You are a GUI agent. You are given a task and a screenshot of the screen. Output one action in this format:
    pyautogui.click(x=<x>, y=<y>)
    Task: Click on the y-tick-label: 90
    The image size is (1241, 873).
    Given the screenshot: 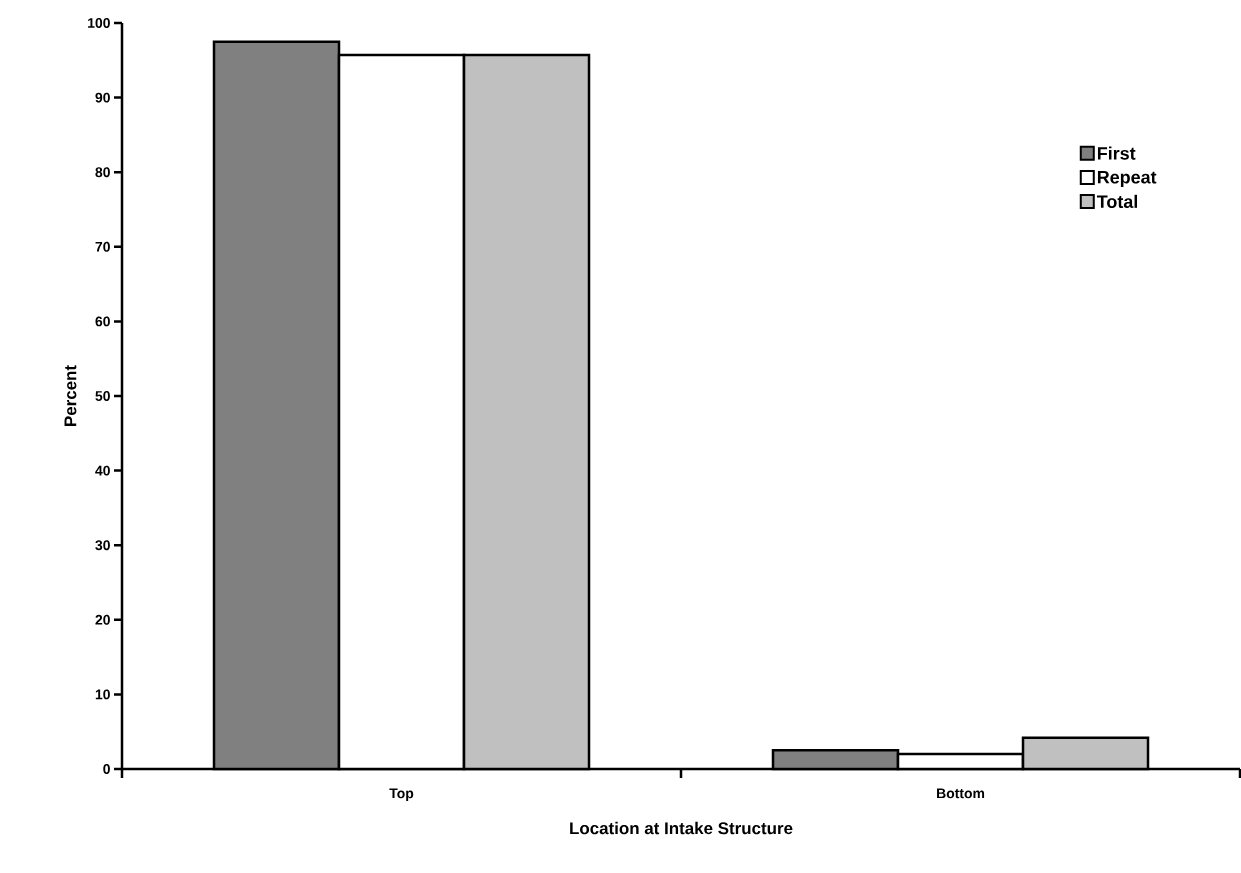 What is the action you would take?
    pyautogui.click(x=102, y=97)
    